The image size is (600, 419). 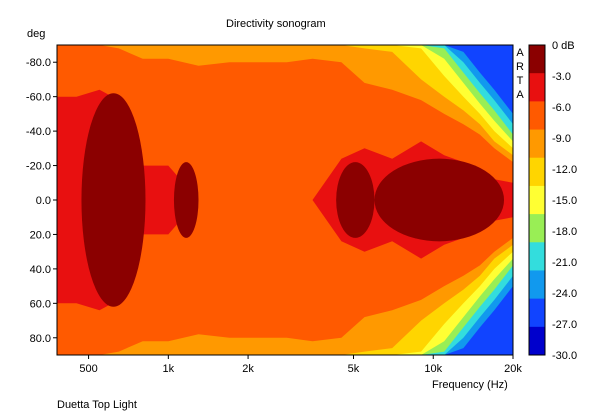 I want to click on y-tick-label: 0.0, so click(x=43, y=201).